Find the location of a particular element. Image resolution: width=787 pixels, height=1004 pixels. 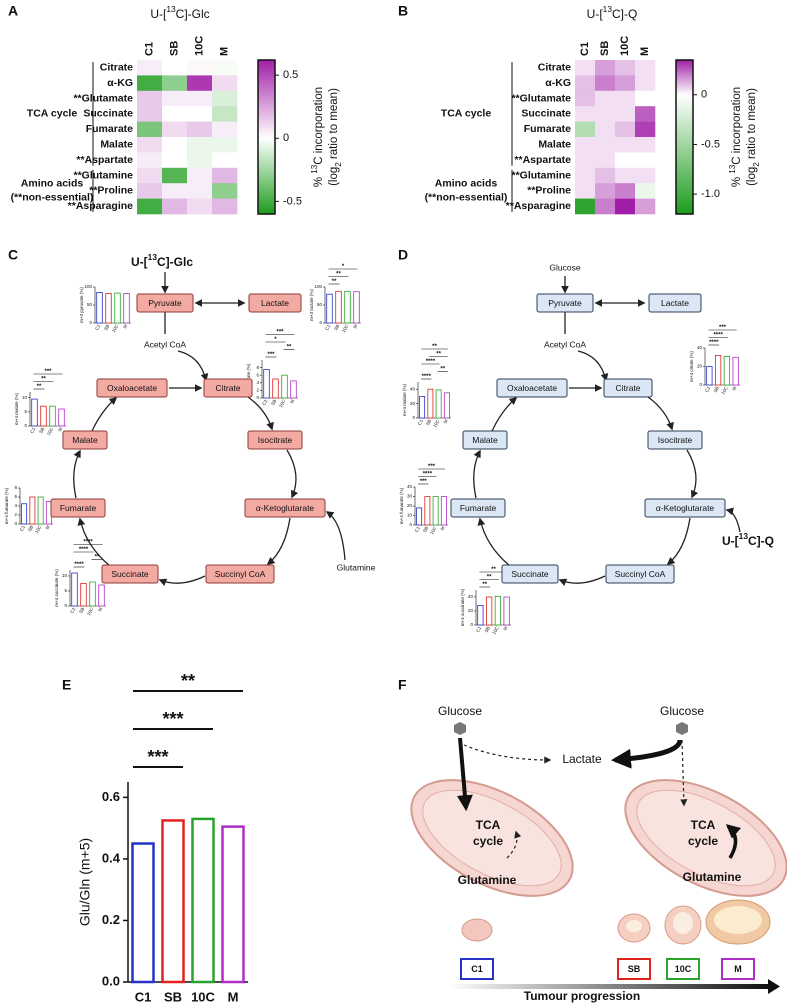

pathway-label: Acetyl CoA is located at coordinates (565, 344).